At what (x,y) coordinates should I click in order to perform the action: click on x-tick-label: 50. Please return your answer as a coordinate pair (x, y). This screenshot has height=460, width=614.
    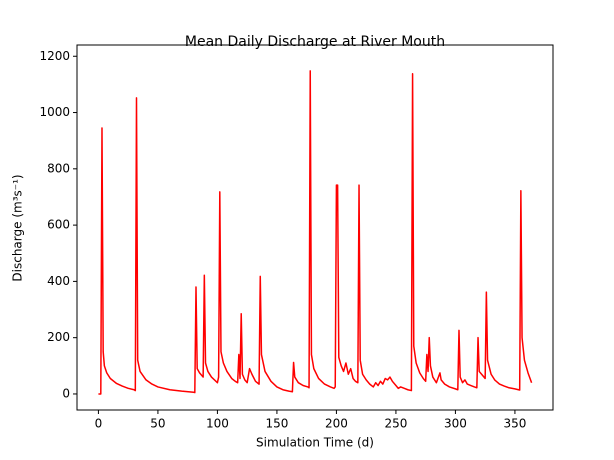
    Looking at the image, I should click on (157, 424).